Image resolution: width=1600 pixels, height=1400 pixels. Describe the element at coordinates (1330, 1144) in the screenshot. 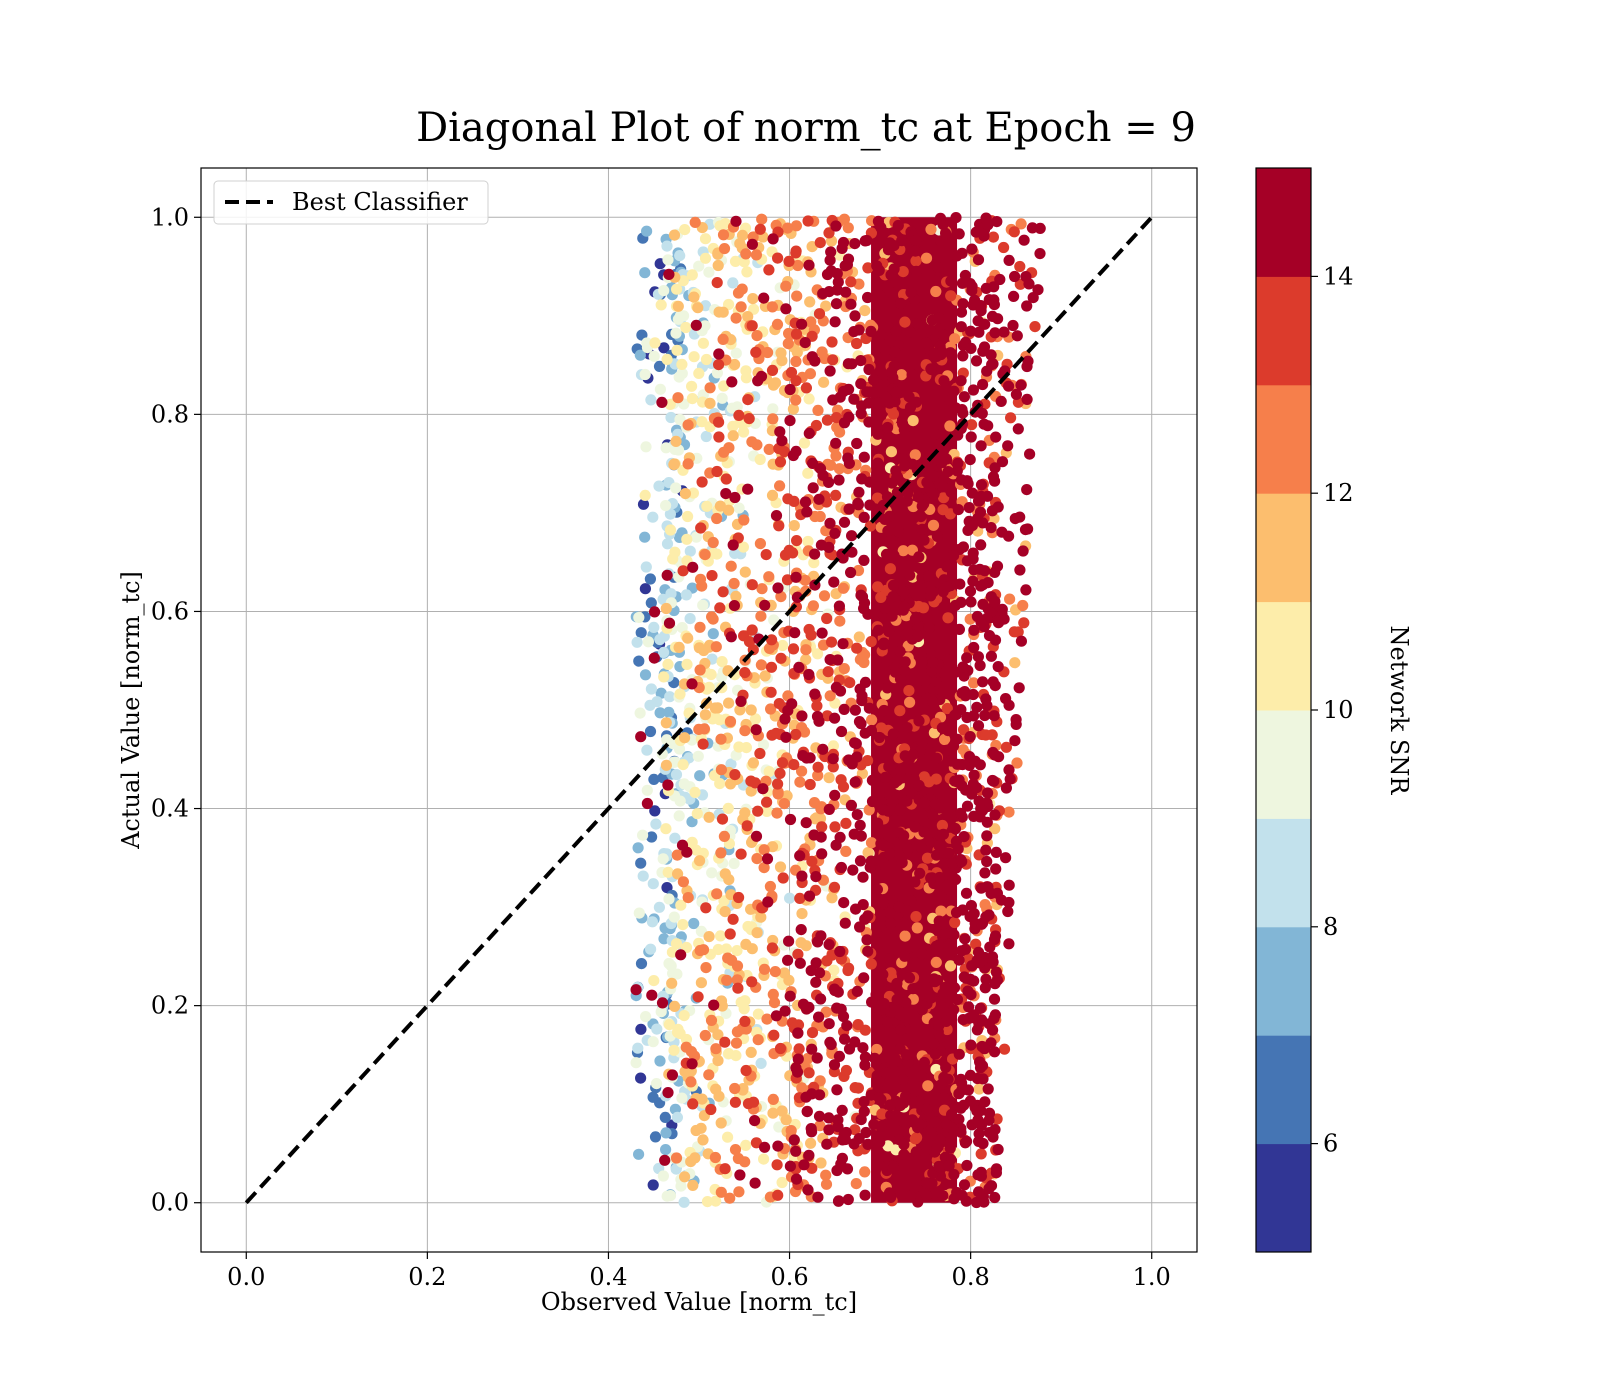

I see `colorbar-tick-label: 6` at that location.